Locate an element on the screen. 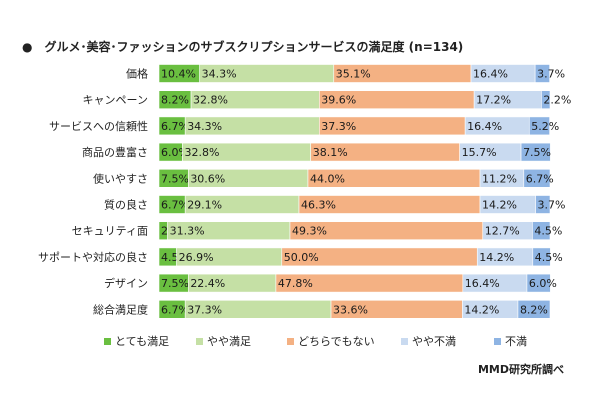 This screenshot has width=600, height=400. category-label: サービスへの信頼性 is located at coordinates (98, 126).